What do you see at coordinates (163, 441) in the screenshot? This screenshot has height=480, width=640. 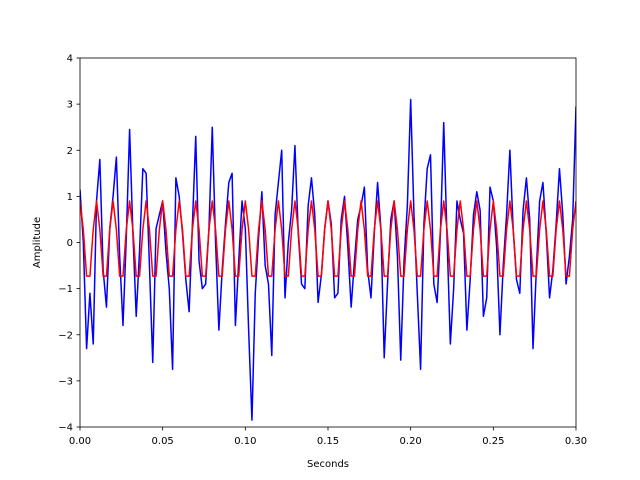 I see `x-tick-label: 0.05` at bounding box center [163, 441].